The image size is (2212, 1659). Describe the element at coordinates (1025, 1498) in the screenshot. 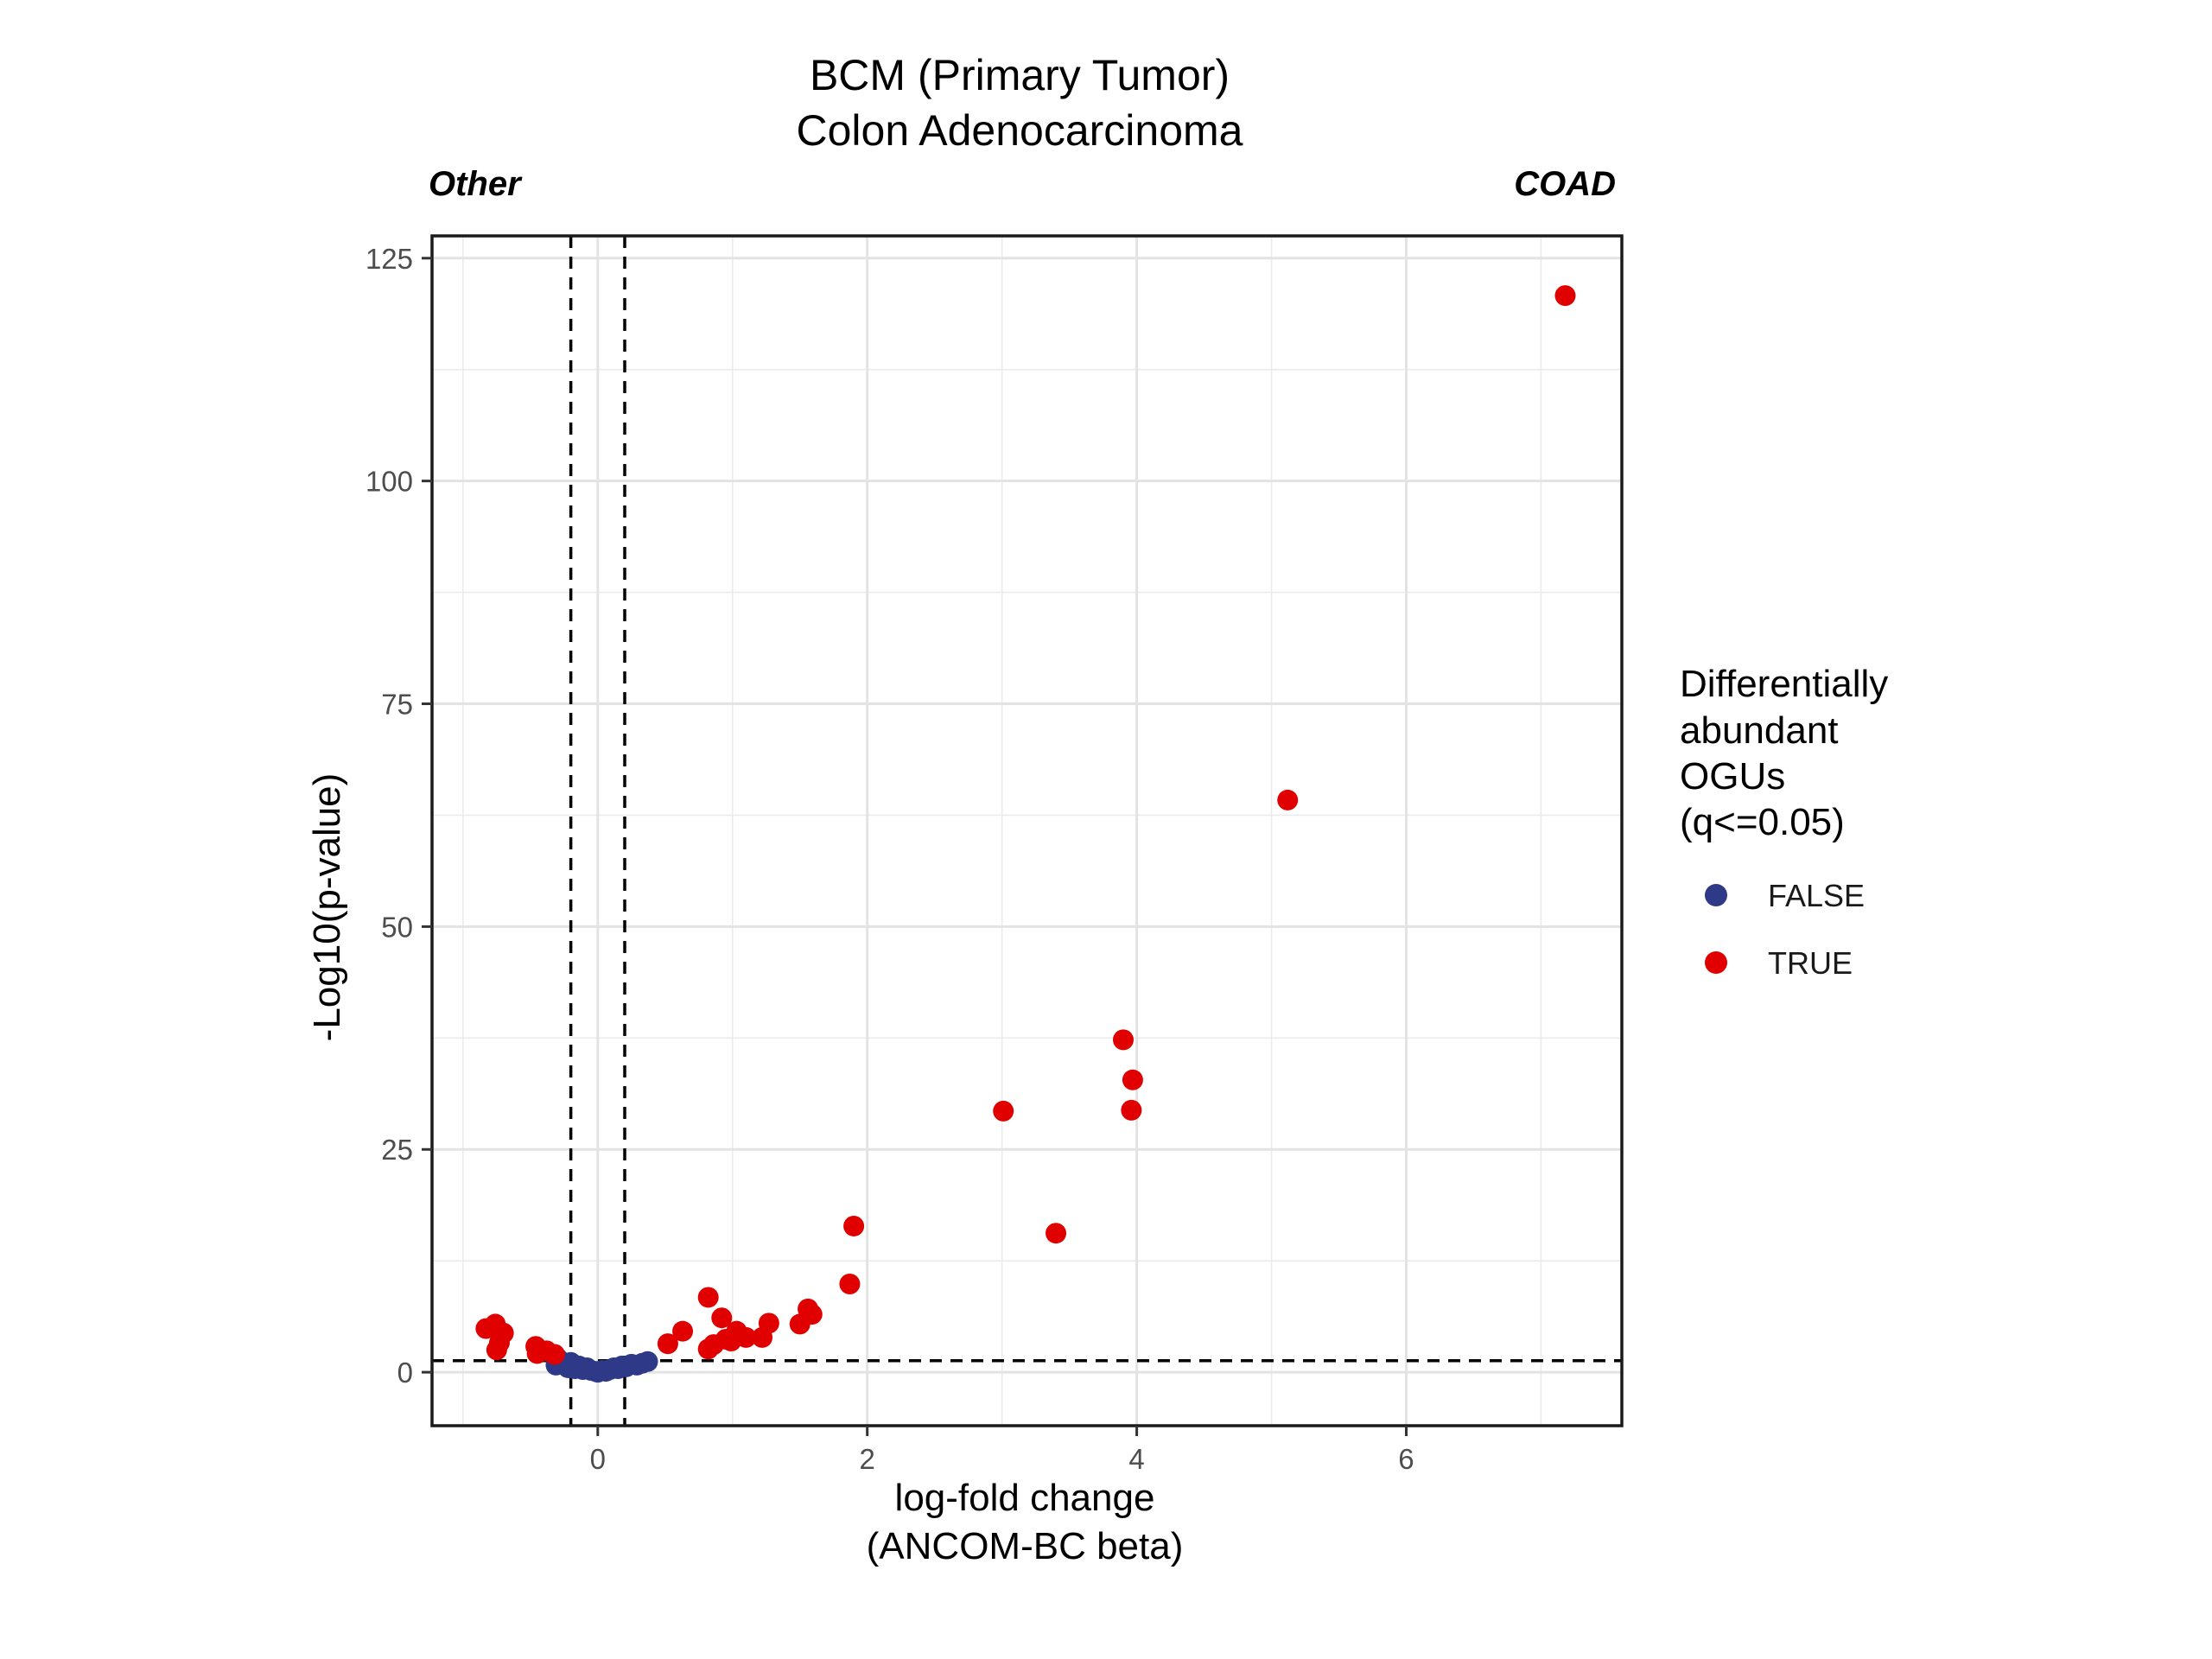

I see `x-axis-title-line-1: log-fold change` at that location.